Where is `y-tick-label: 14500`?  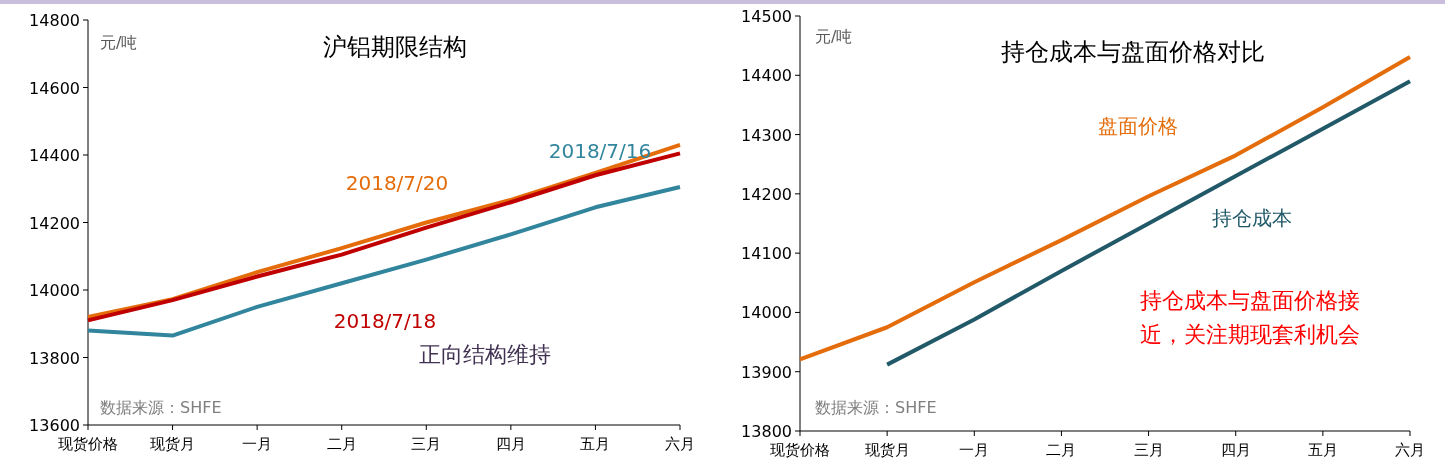
y-tick-label: 14500 is located at coordinates (766, 16).